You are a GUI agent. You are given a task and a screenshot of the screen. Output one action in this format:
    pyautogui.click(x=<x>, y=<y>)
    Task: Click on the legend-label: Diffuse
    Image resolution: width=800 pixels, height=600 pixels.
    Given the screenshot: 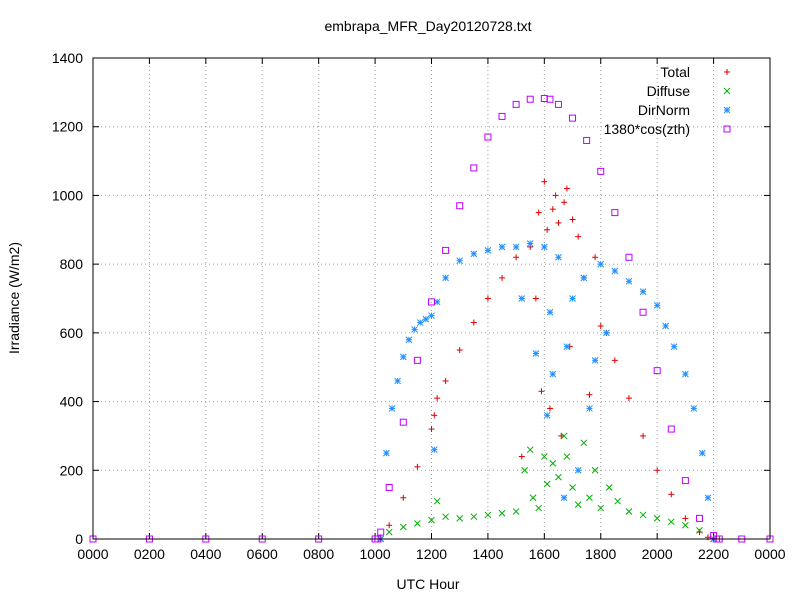 What is the action you would take?
    pyautogui.click(x=669, y=91)
    